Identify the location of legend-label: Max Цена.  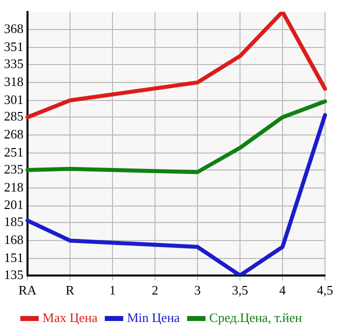
(70, 317).